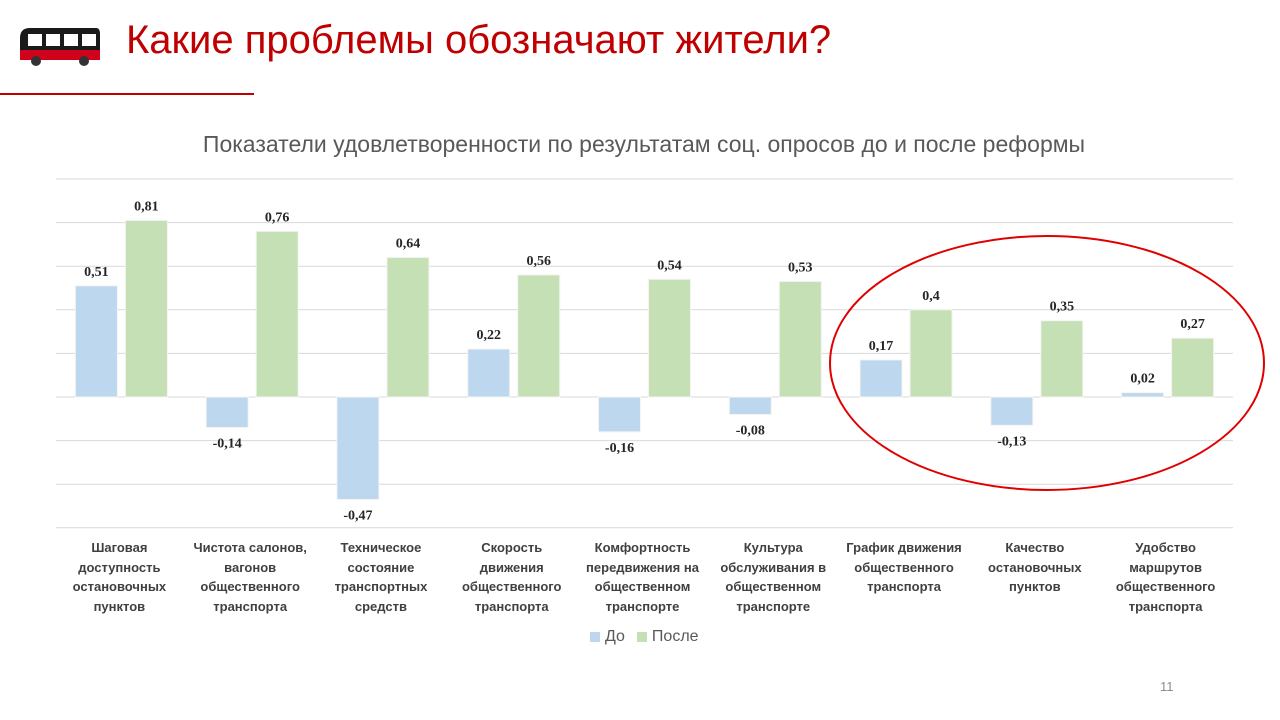 The height and width of the screenshot is (720, 1280). What do you see at coordinates (512, 577) in the screenshot?
I see `category-label-3: Скорость движения общественного транспорта` at bounding box center [512, 577].